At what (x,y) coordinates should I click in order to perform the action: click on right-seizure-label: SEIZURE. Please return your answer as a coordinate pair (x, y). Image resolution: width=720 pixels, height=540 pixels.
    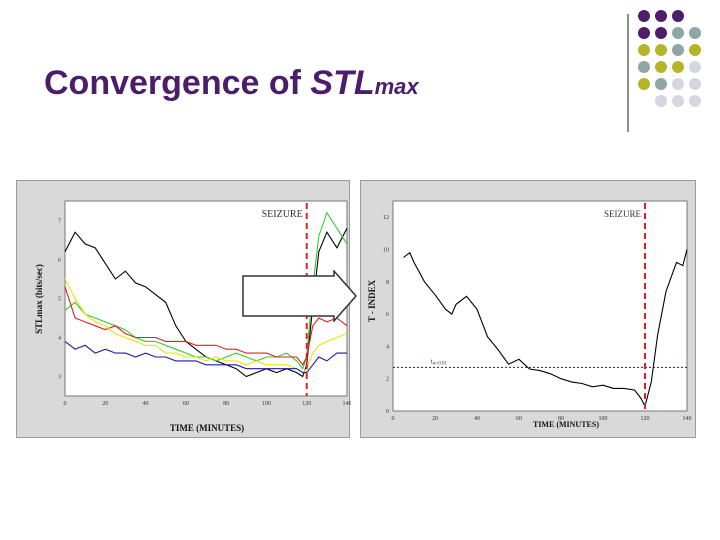
    Looking at the image, I should click on (623, 214).